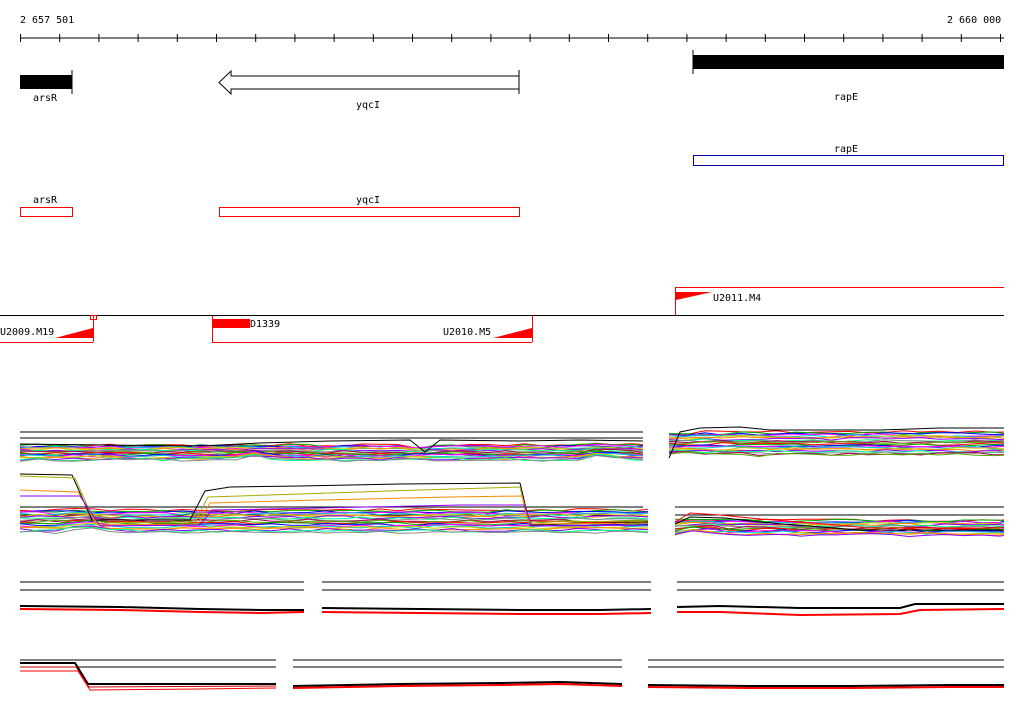 The image size is (1024, 714). Describe the element at coordinates (265, 324) in the screenshot. I see `segment-d1339-label: D1339` at that location.